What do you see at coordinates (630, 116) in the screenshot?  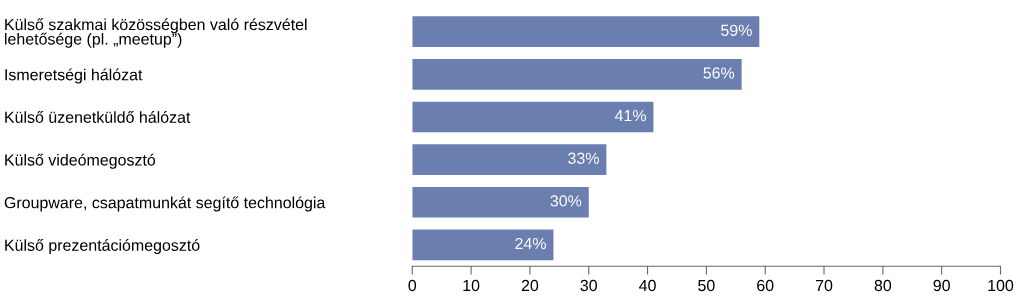 I see `data-label: 41%` at bounding box center [630, 116].